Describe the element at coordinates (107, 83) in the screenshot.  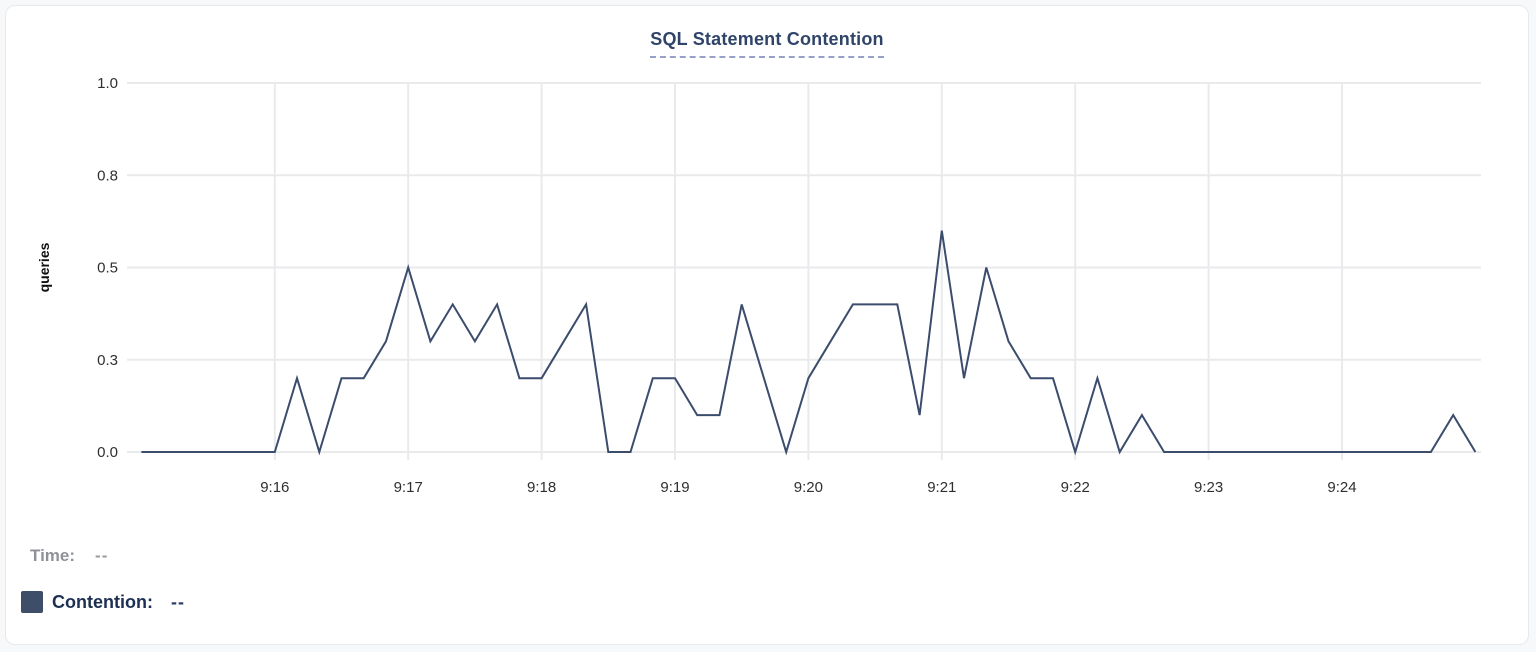
I see `y-tick-label: 1.0` at that location.